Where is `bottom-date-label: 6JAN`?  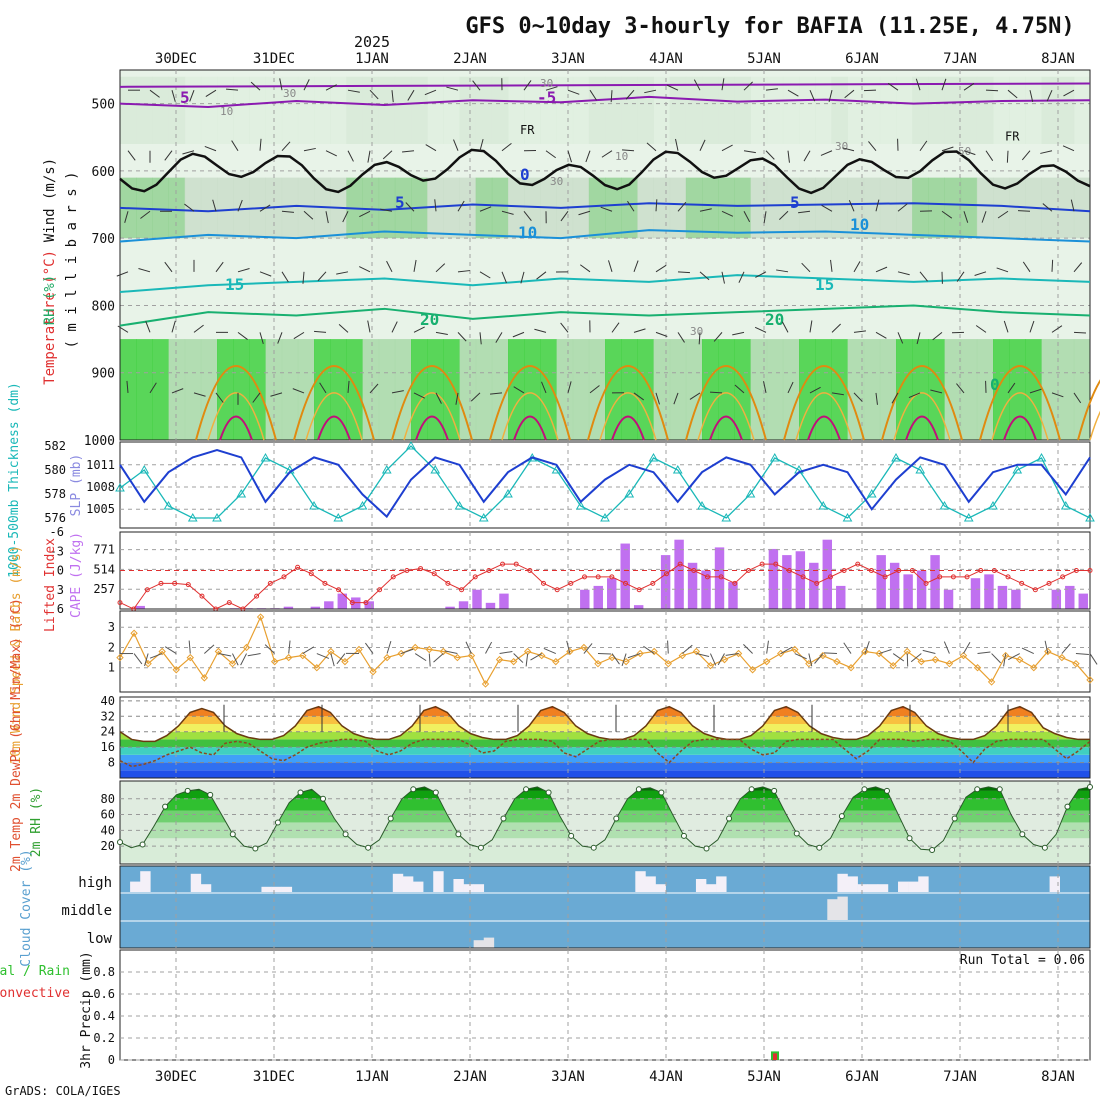
bottom-date-label: 6JAN is located at coordinates (862, 1077).